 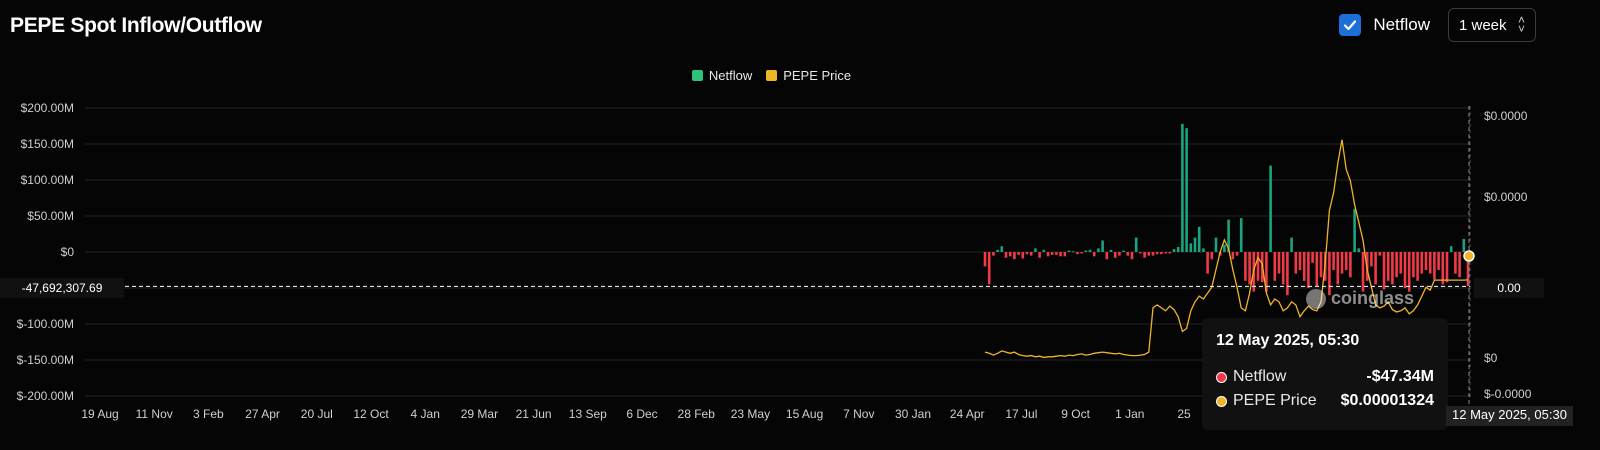 I want to click on x-tick-label: 13 Sep, so click(x=588, y=414).